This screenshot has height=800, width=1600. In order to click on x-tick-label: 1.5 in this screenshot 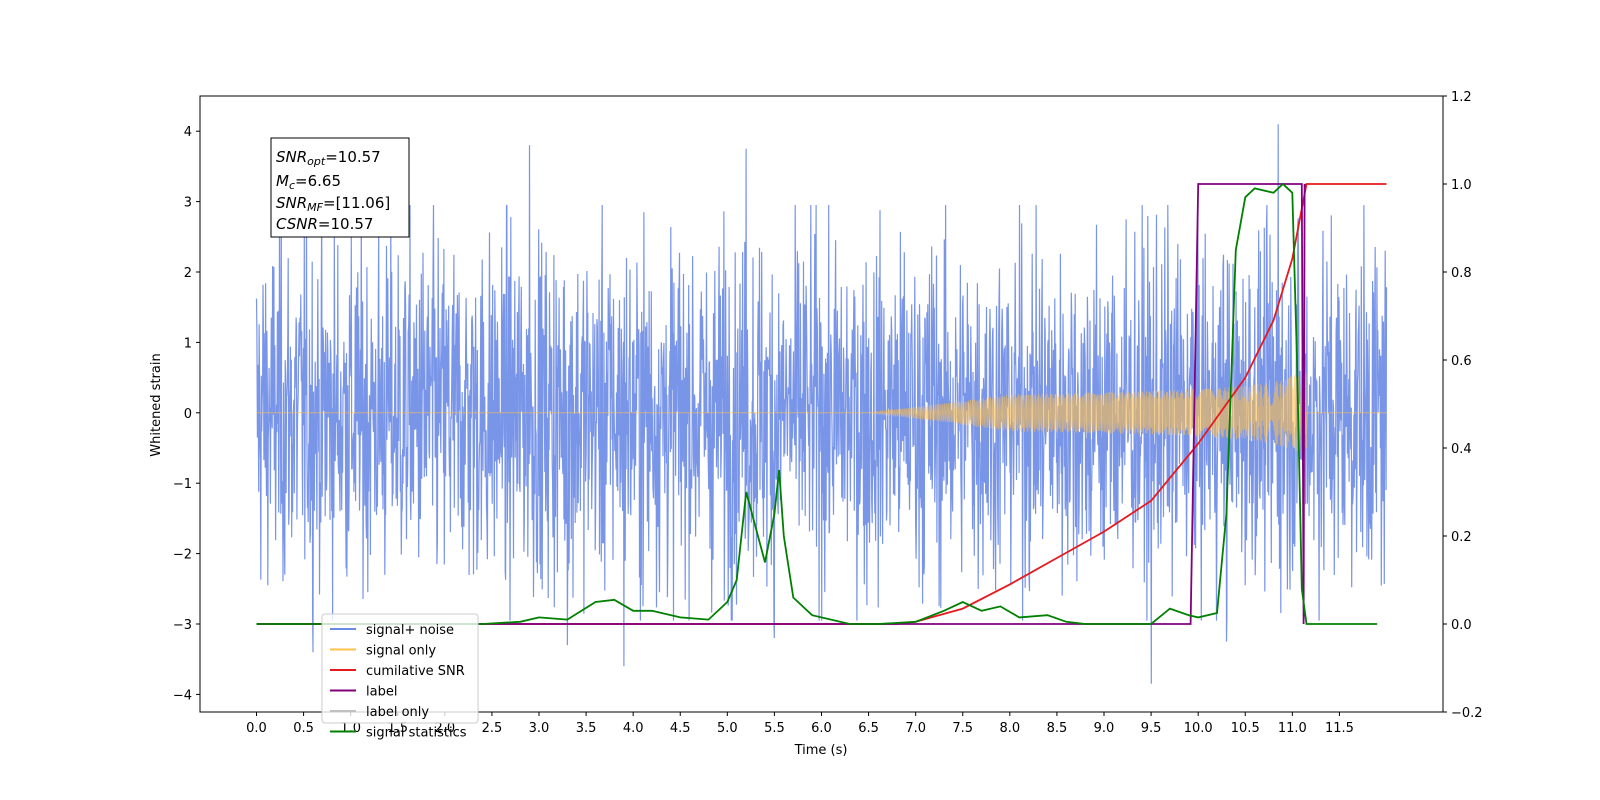, I will do `click(397, 728)`.